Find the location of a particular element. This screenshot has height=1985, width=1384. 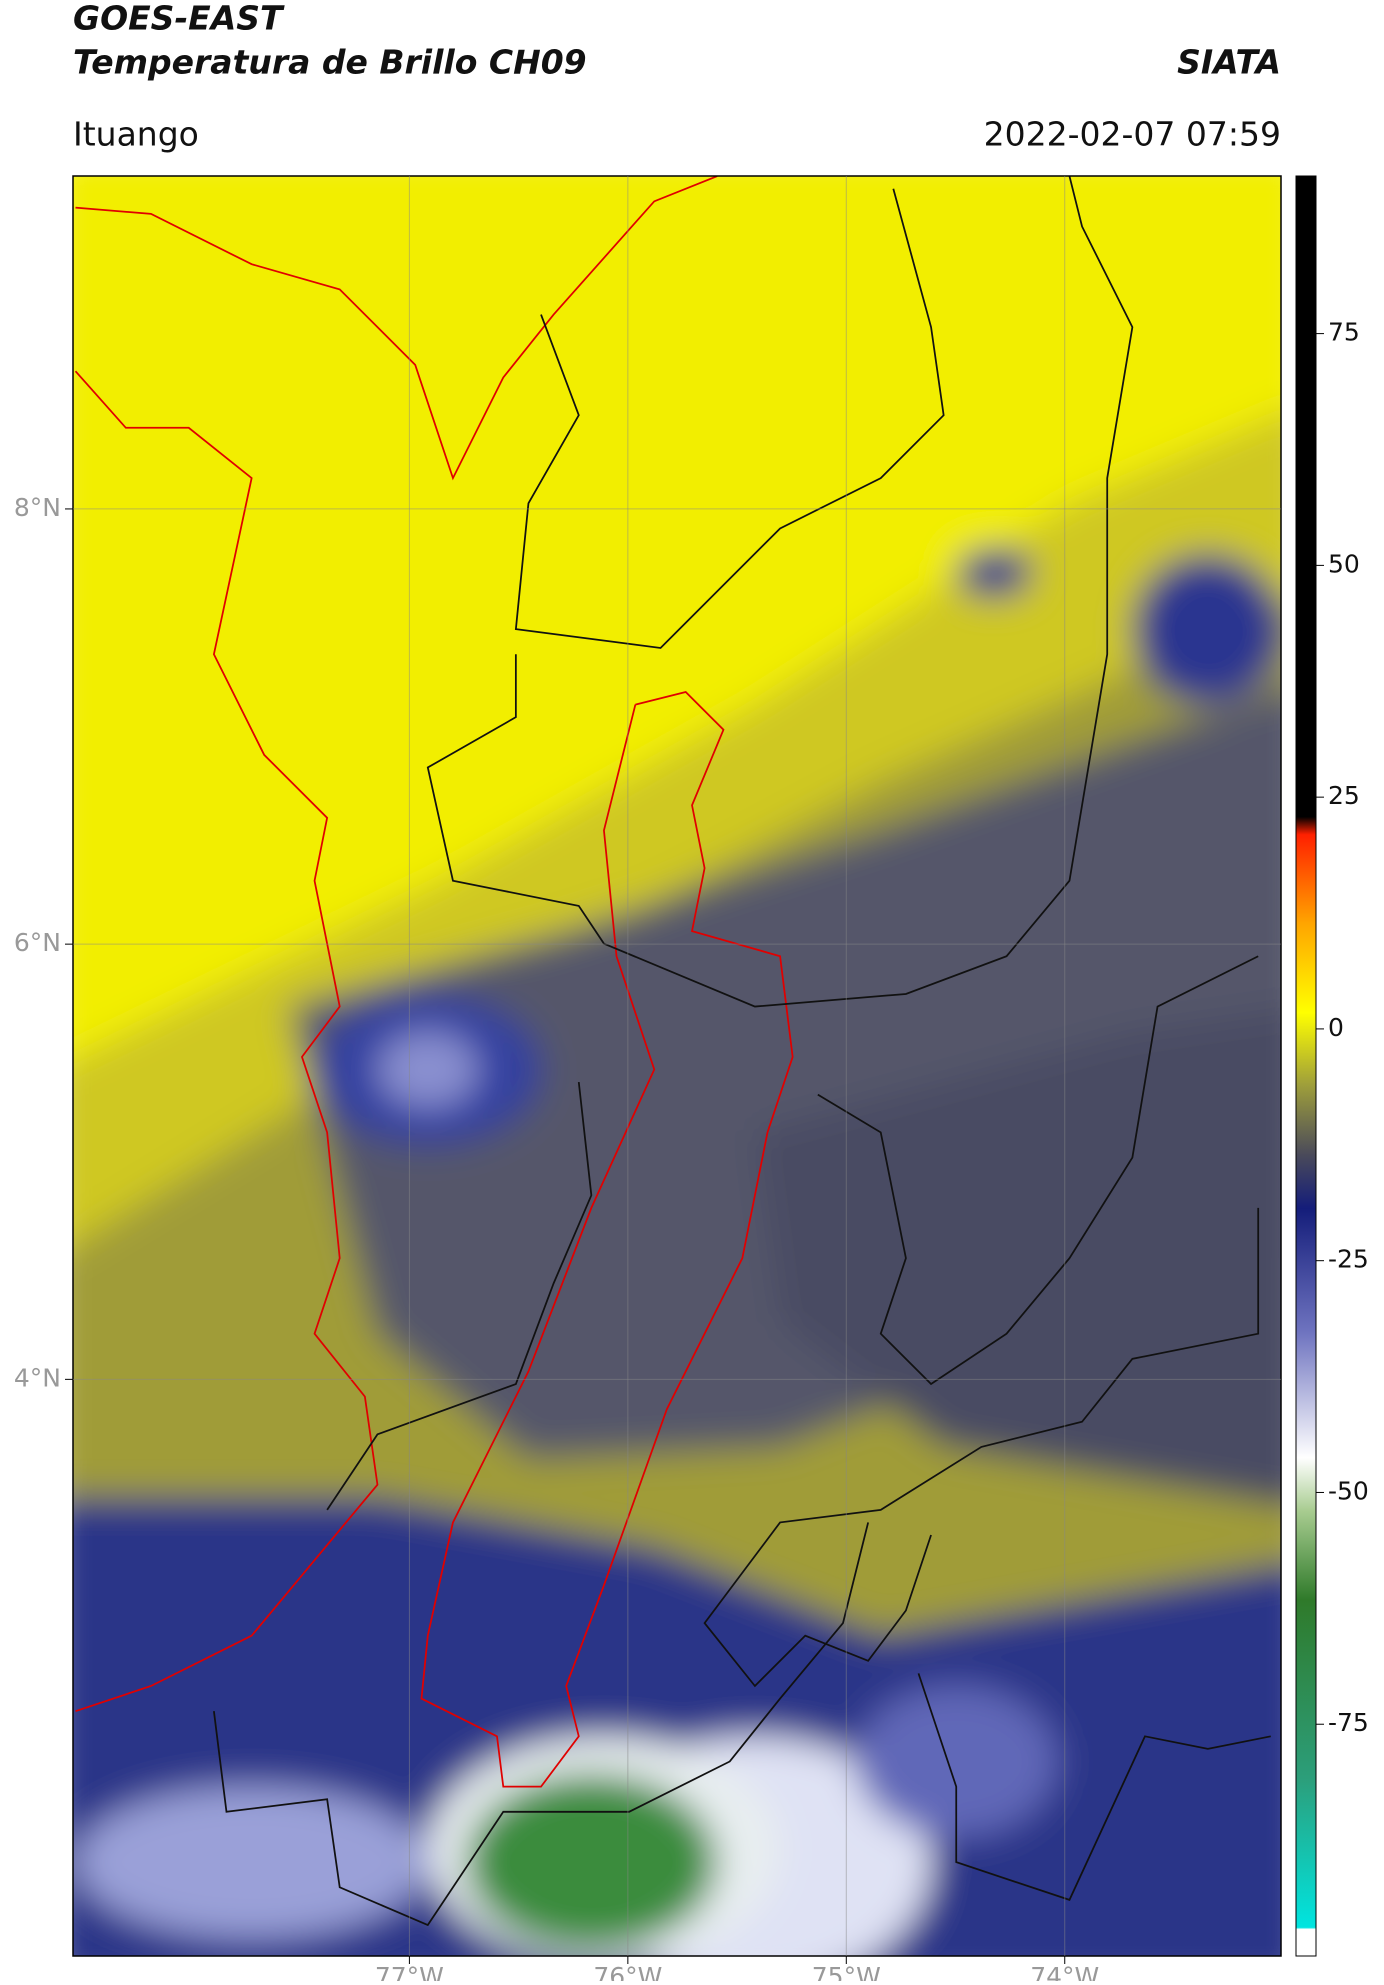

colorbar-tick-label: 50 is located at coordinates (1344, 563).